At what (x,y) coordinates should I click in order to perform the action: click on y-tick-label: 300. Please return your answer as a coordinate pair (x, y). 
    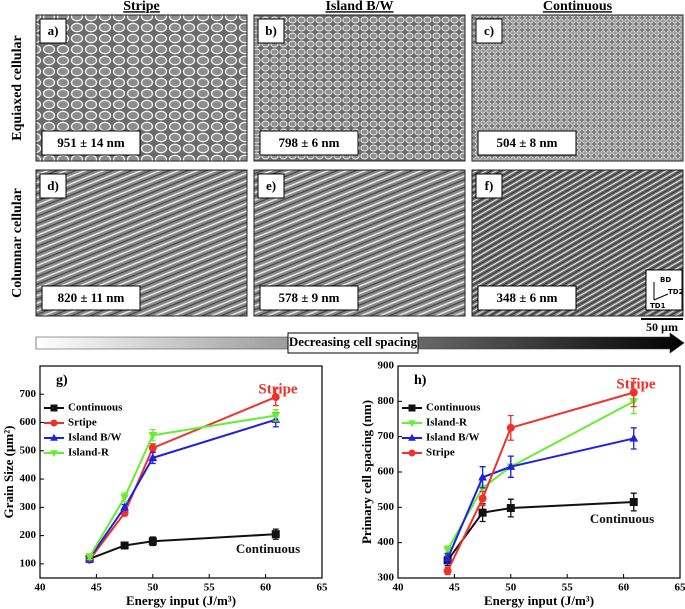
    Looking at the image, I should click on (28, 507).